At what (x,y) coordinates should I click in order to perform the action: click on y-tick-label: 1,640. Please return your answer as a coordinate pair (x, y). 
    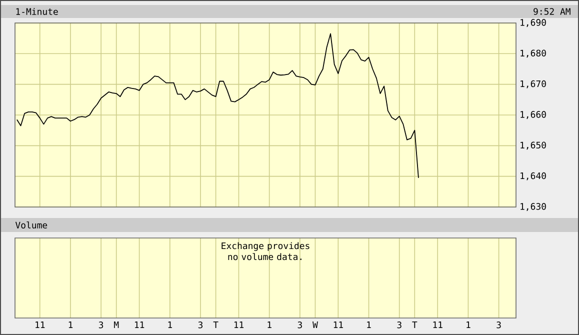
    Looking at the image, I should click on (533, 176).